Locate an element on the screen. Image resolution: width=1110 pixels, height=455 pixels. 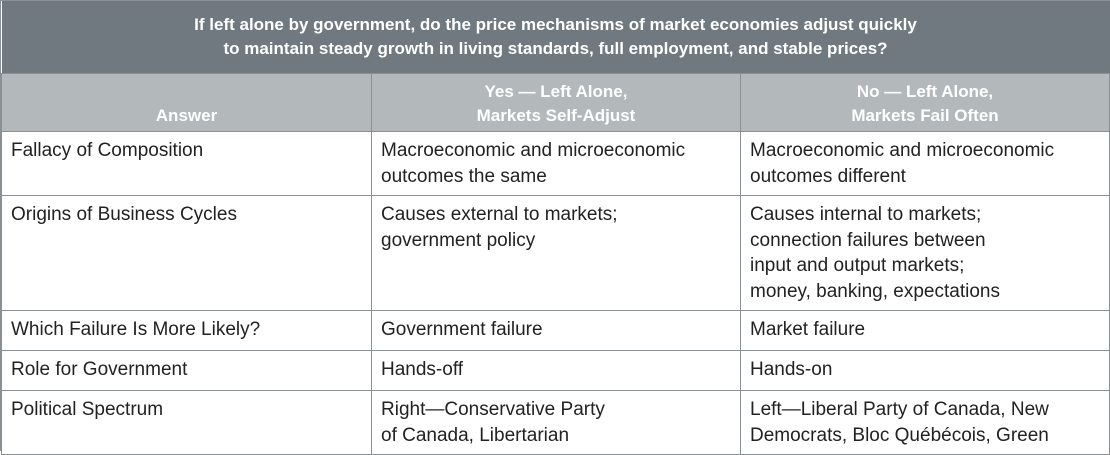
column-header-no-line-1: No — Left Alone, is located at coordinates (925, 91).